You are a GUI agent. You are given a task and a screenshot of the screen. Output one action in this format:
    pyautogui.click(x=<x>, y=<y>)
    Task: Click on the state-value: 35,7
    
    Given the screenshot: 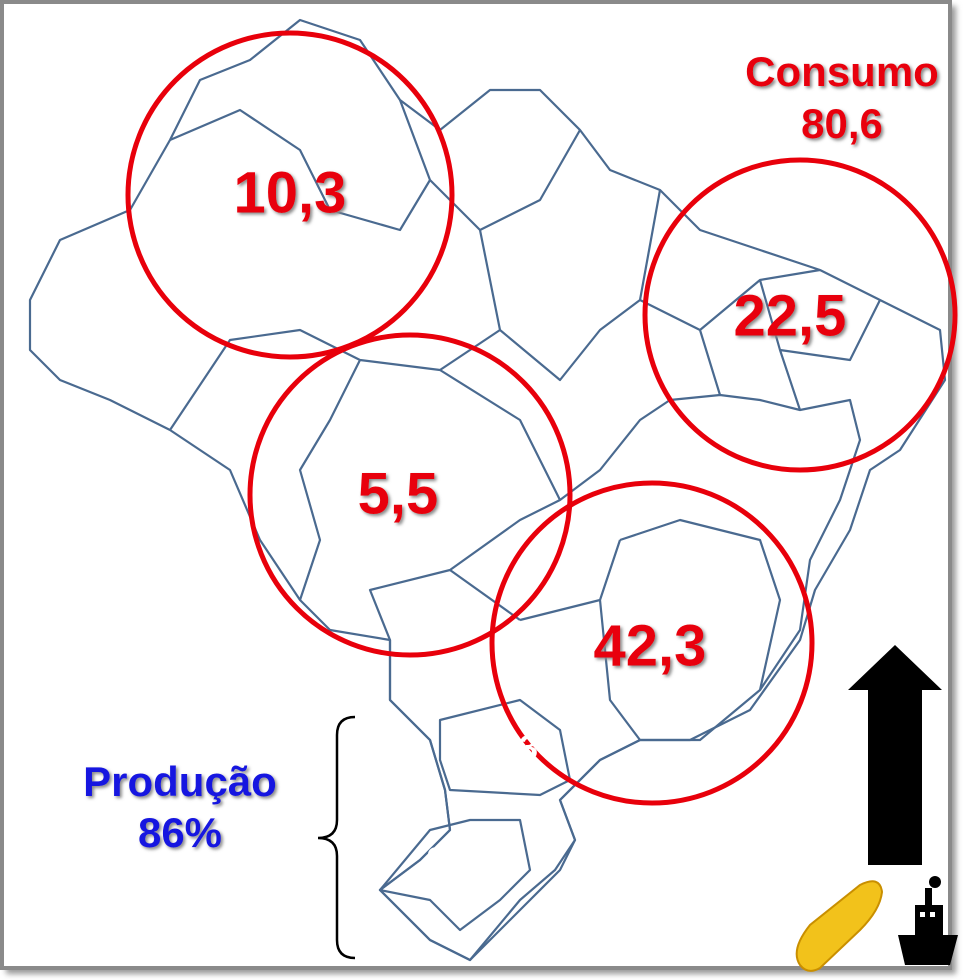 What is the action you would take?
    pyautogui.click(x=460, y=860)
    